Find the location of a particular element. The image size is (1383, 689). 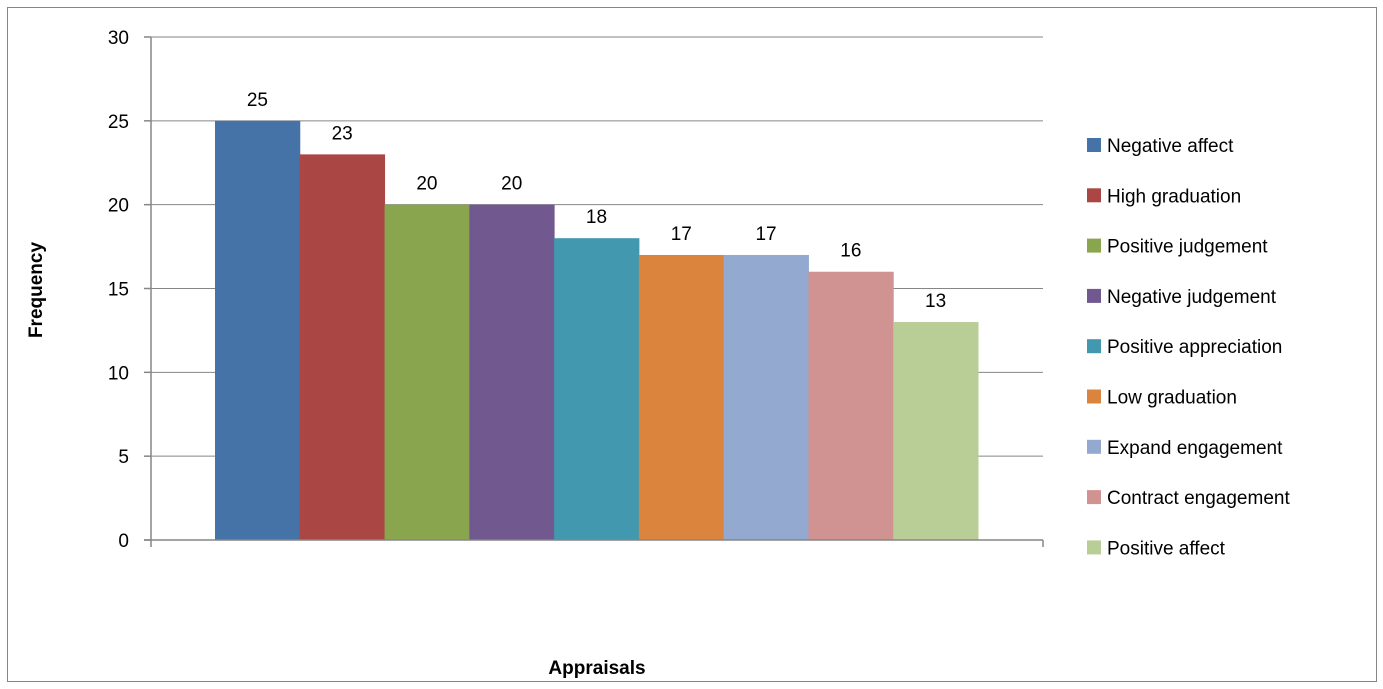

legend-item-label: Low graduation is located at coordinates (1172, 398).